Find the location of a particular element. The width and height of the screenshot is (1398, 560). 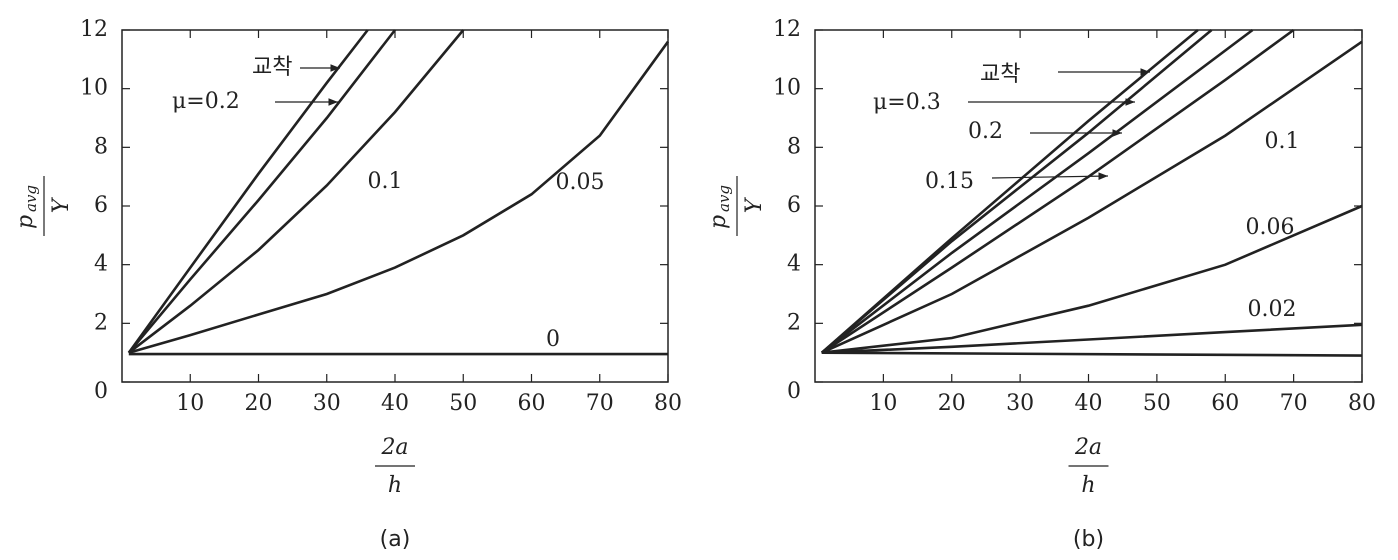

label-arrow is located at coordinates (1050, 176).